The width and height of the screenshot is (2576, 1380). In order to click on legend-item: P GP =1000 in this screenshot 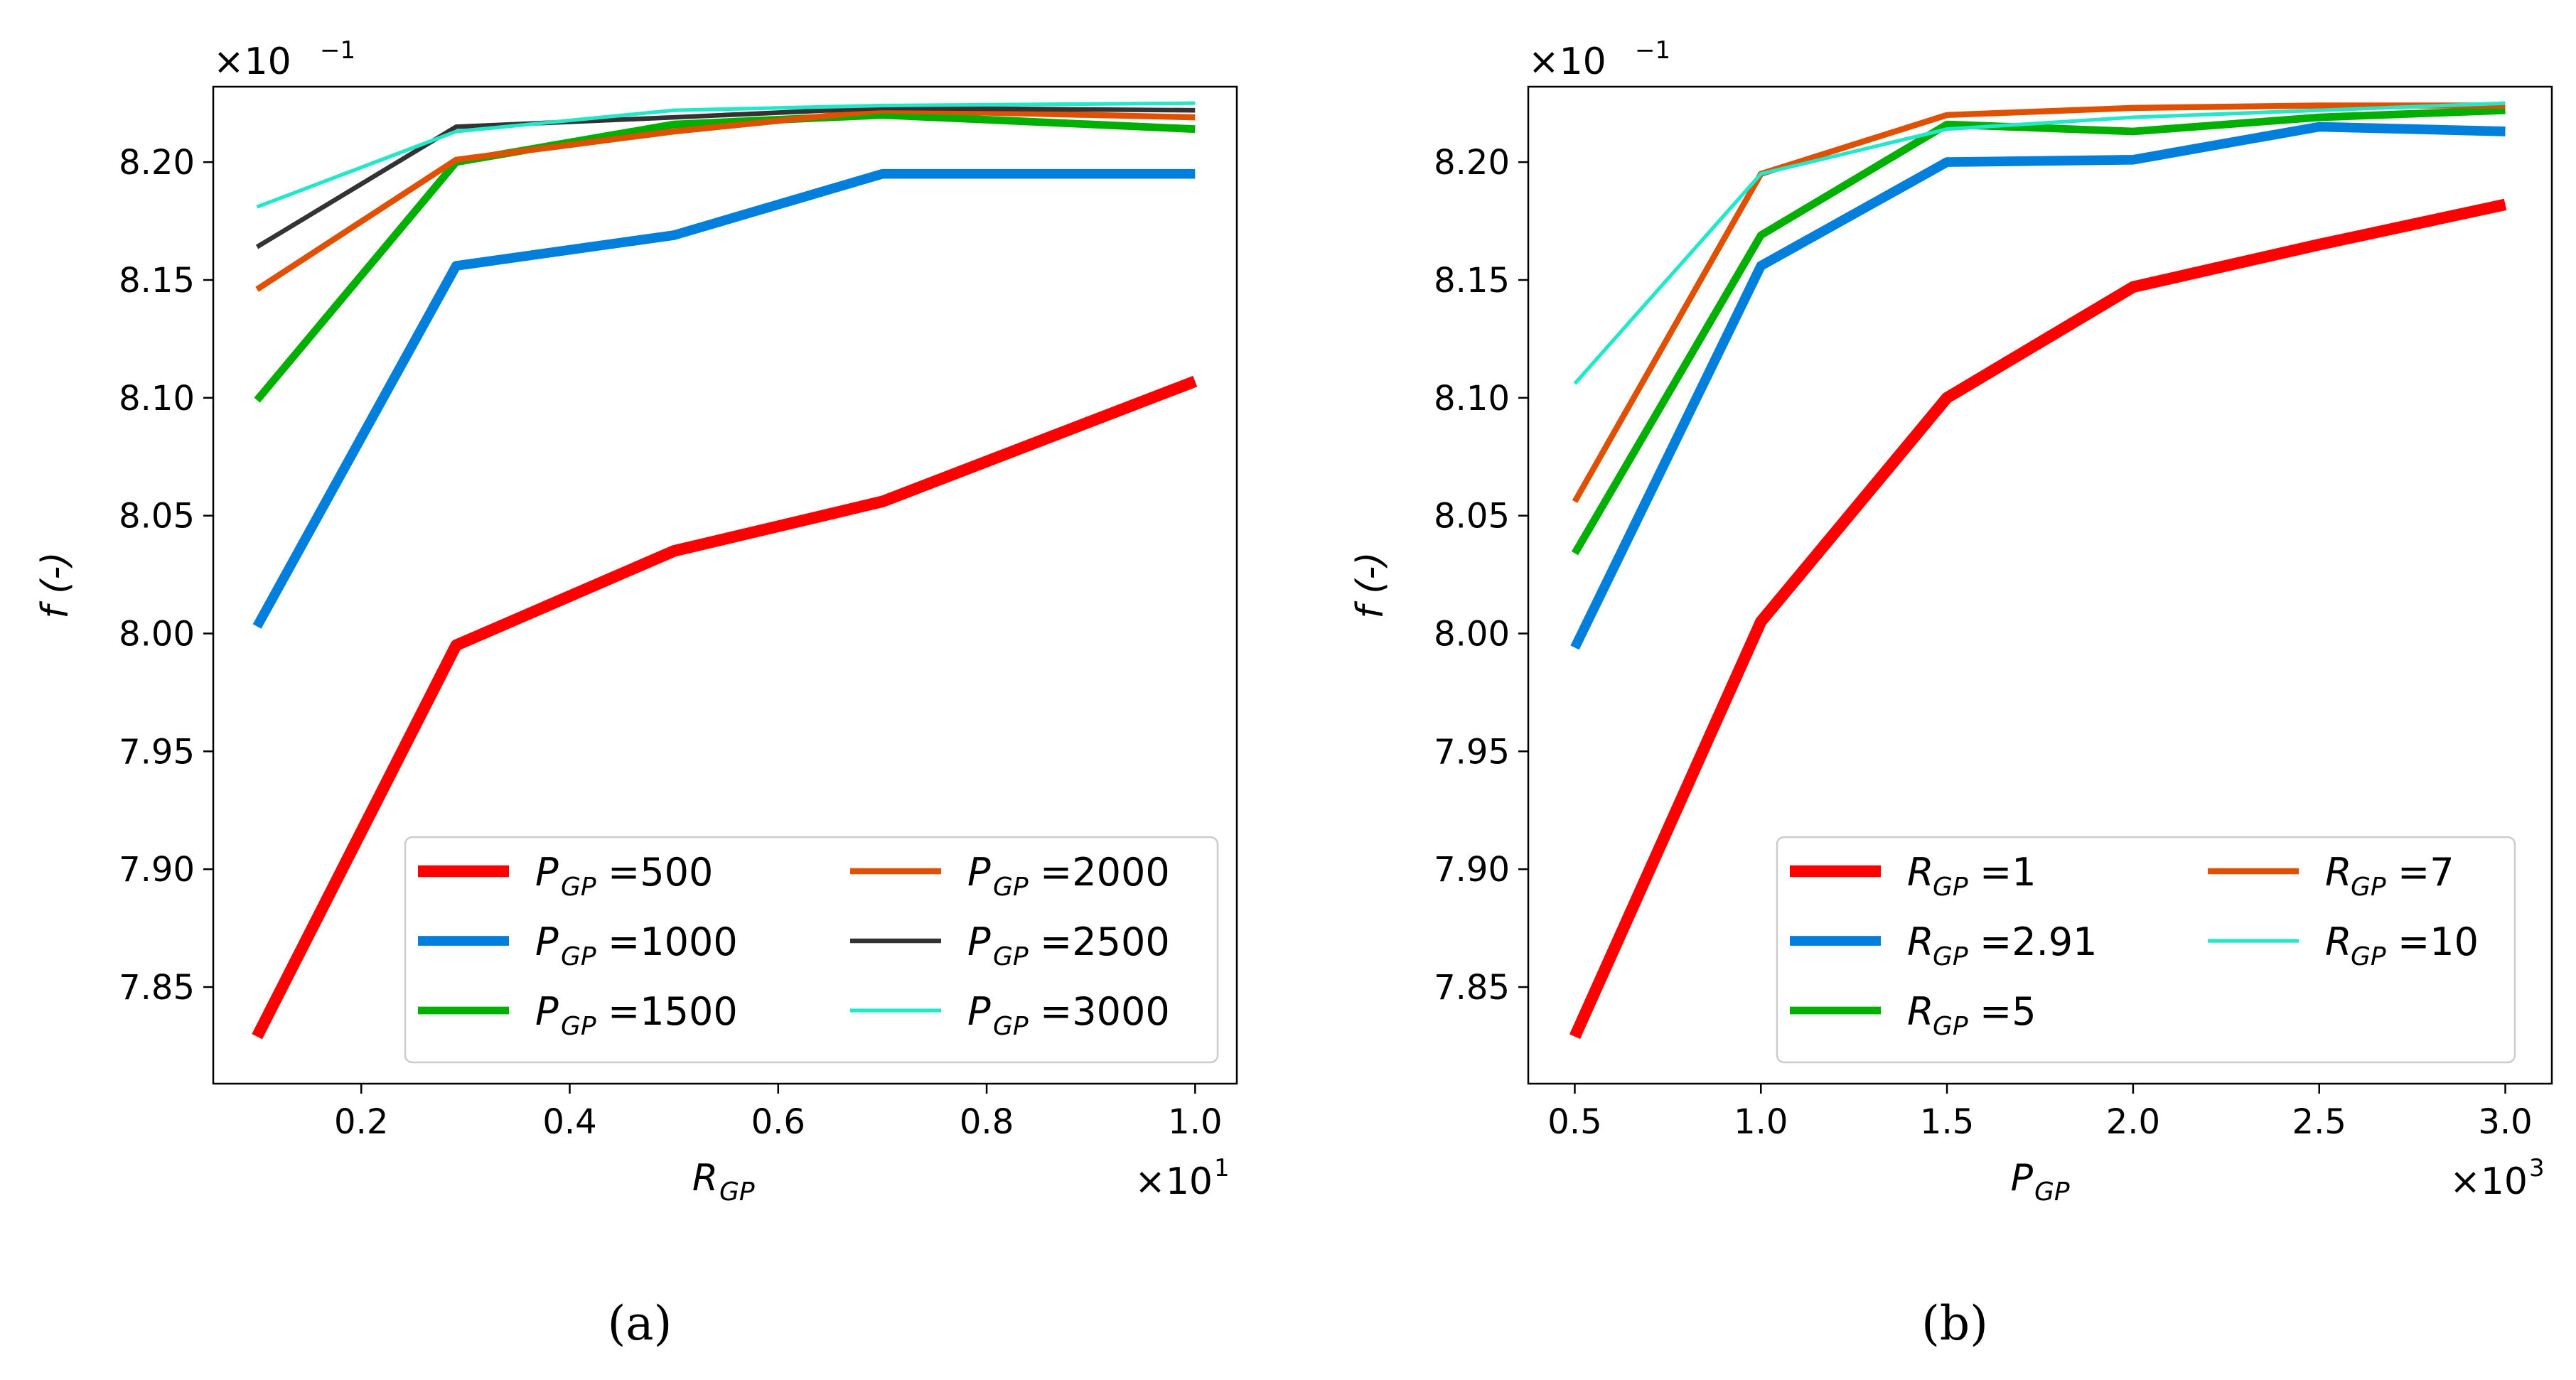, I will do `click(578, 945)`.